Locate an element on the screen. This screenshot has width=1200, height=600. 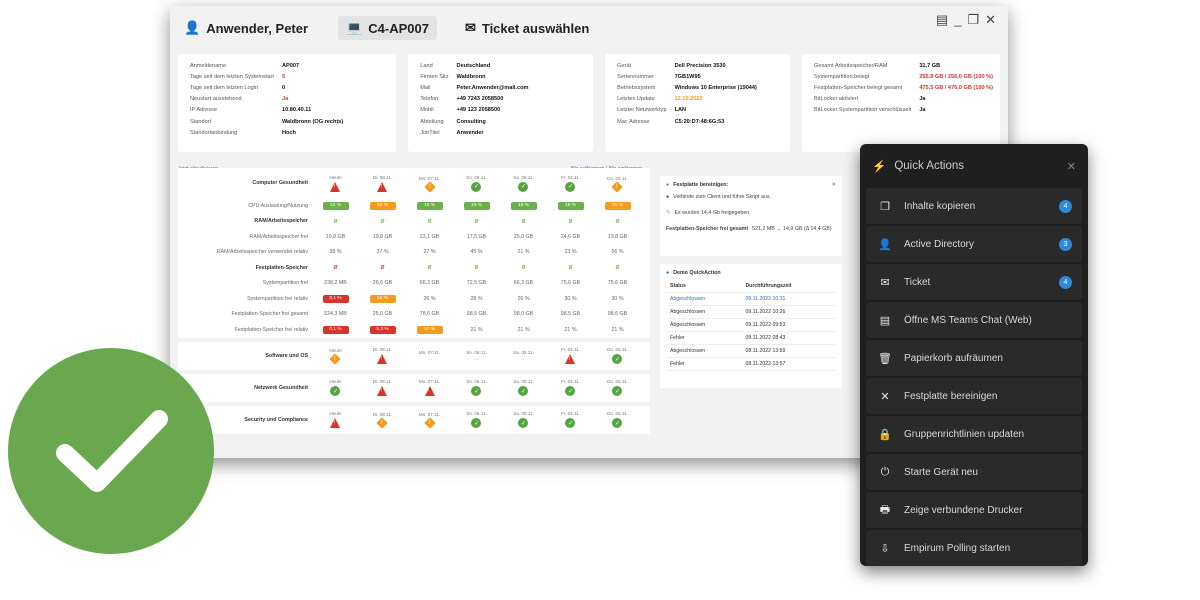
table-row: Abgeschlossen 09.11.2022 10:31 is located at coordinates (751, 299).